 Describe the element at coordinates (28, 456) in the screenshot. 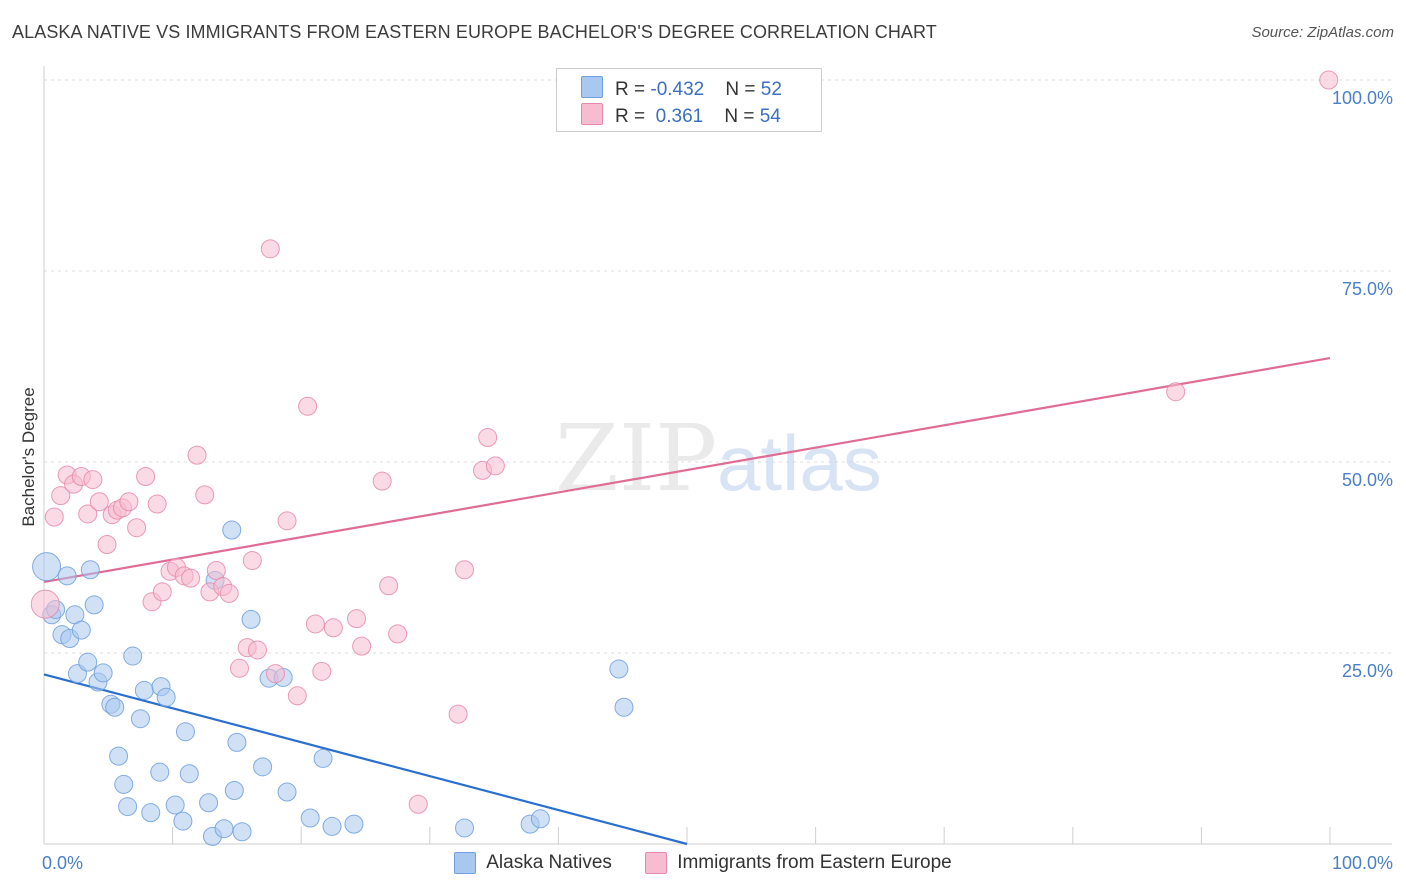

I see `y-axis-label: Bachelor's Degree` at that location.